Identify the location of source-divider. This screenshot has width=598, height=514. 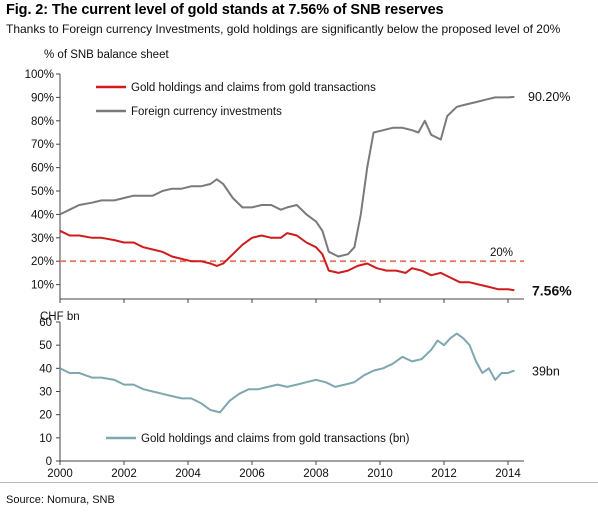
(299, 482).